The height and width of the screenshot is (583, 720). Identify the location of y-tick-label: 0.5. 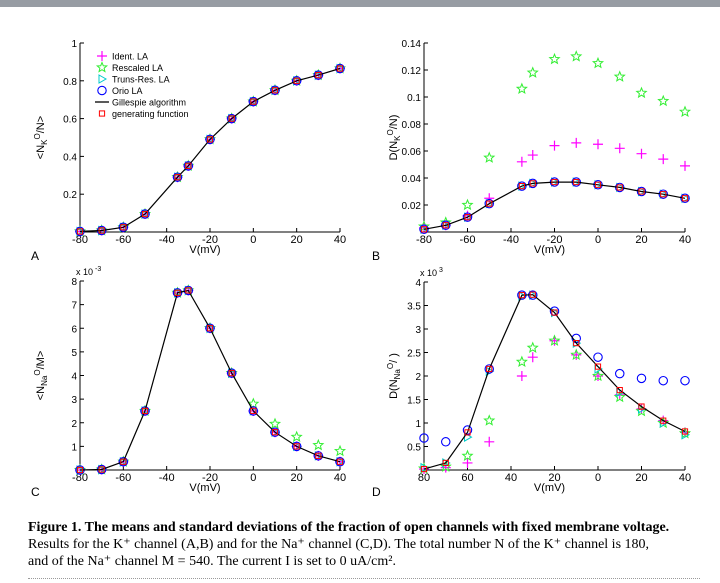
(414, 448).